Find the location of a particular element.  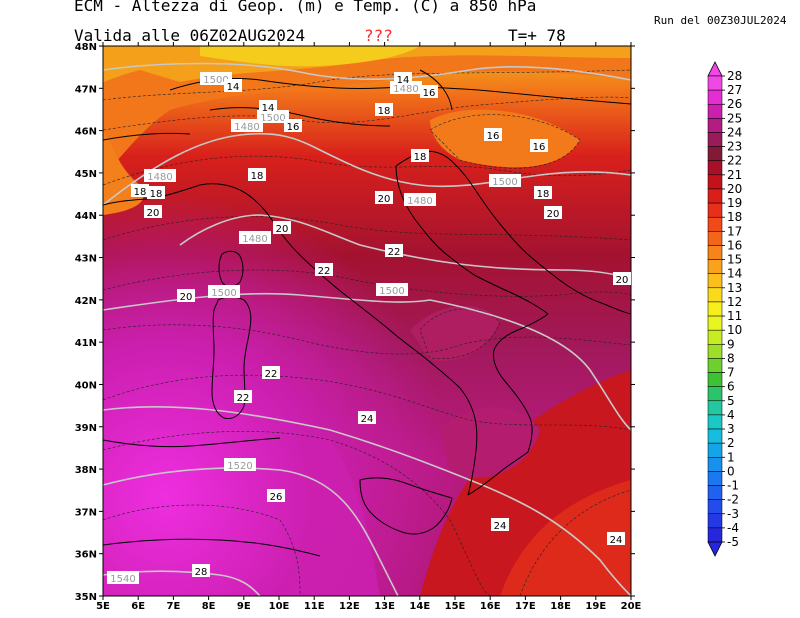

colorbar-label: -2 is located at coordinates (733, 500).